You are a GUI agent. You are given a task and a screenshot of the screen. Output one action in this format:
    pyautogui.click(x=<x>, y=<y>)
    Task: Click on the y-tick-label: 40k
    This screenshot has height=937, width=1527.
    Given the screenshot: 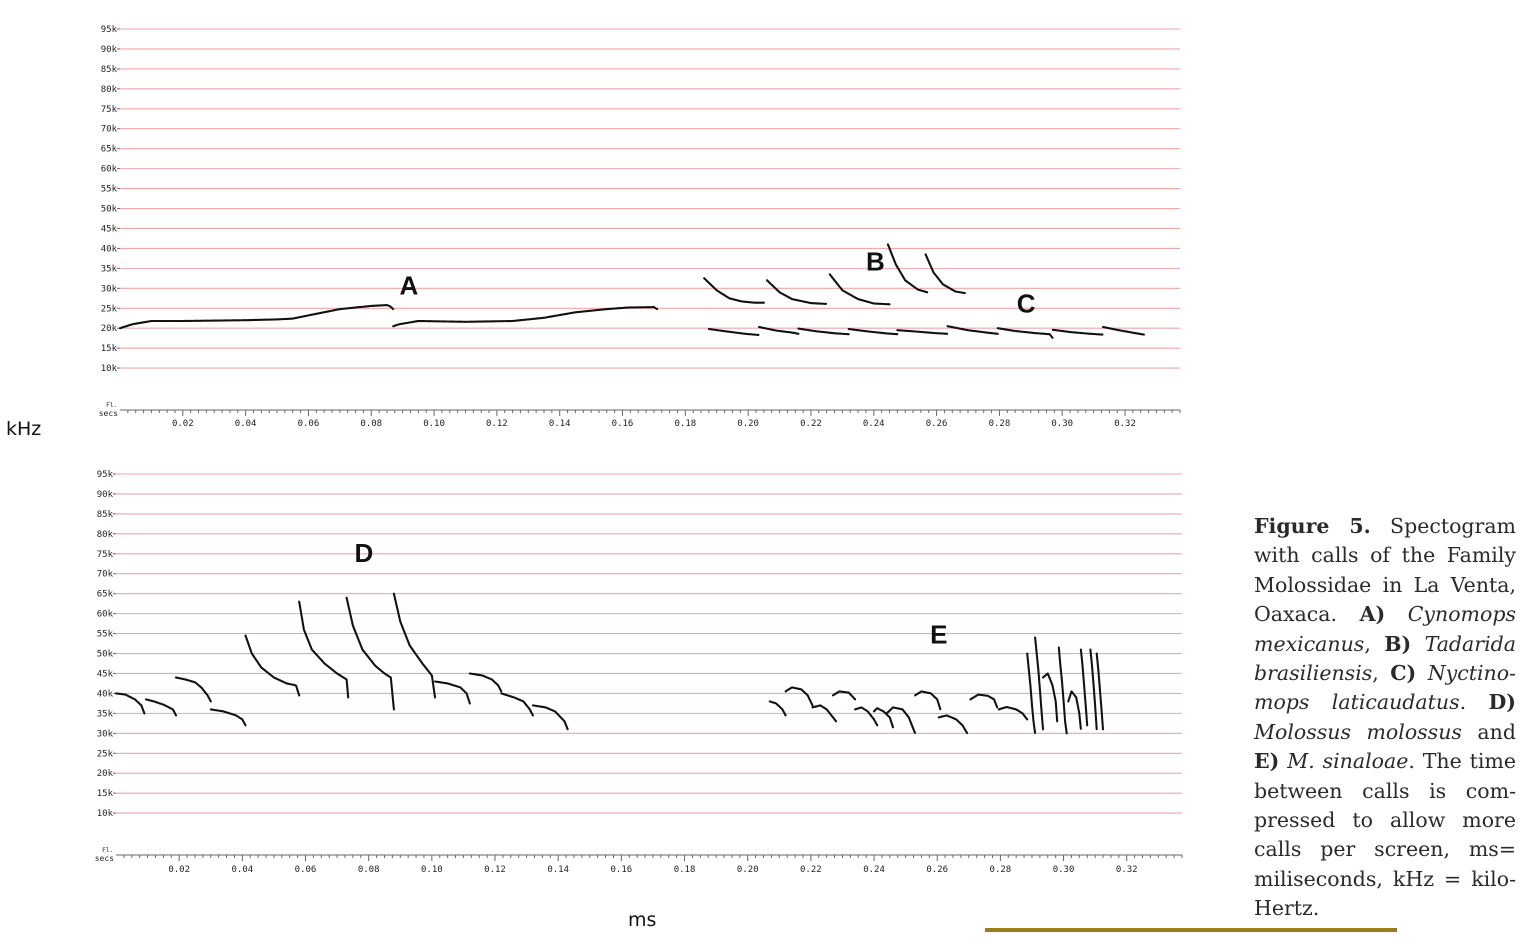 What is the action you would take?
    pyautogui.click(x=109, y=249)
    